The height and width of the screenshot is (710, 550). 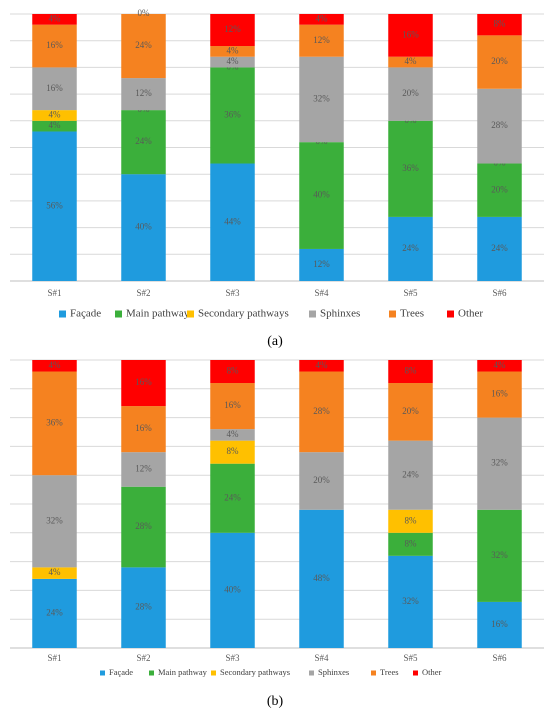 I want to click on legend-swatch-main-pathway, so click(x=151, y=673).